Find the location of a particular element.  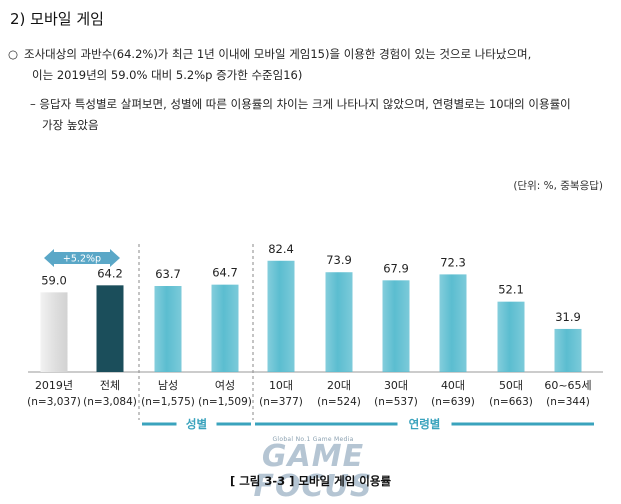

sub-bullet-line-2: 가장 높았음 is located at coordinates (70, 125).